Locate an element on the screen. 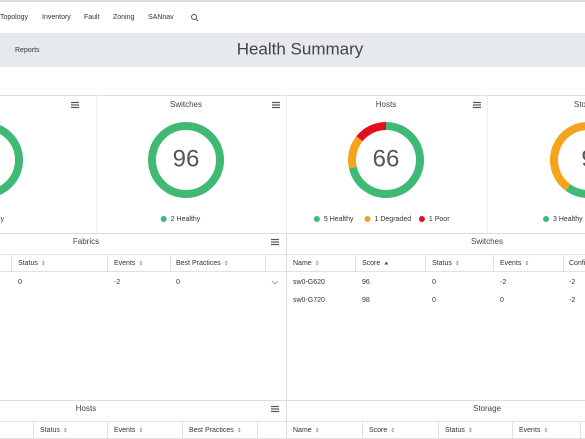 This screenshot has width=585, height=439. legend-entry: 1 Degraded is located at coordinates (393, 219).